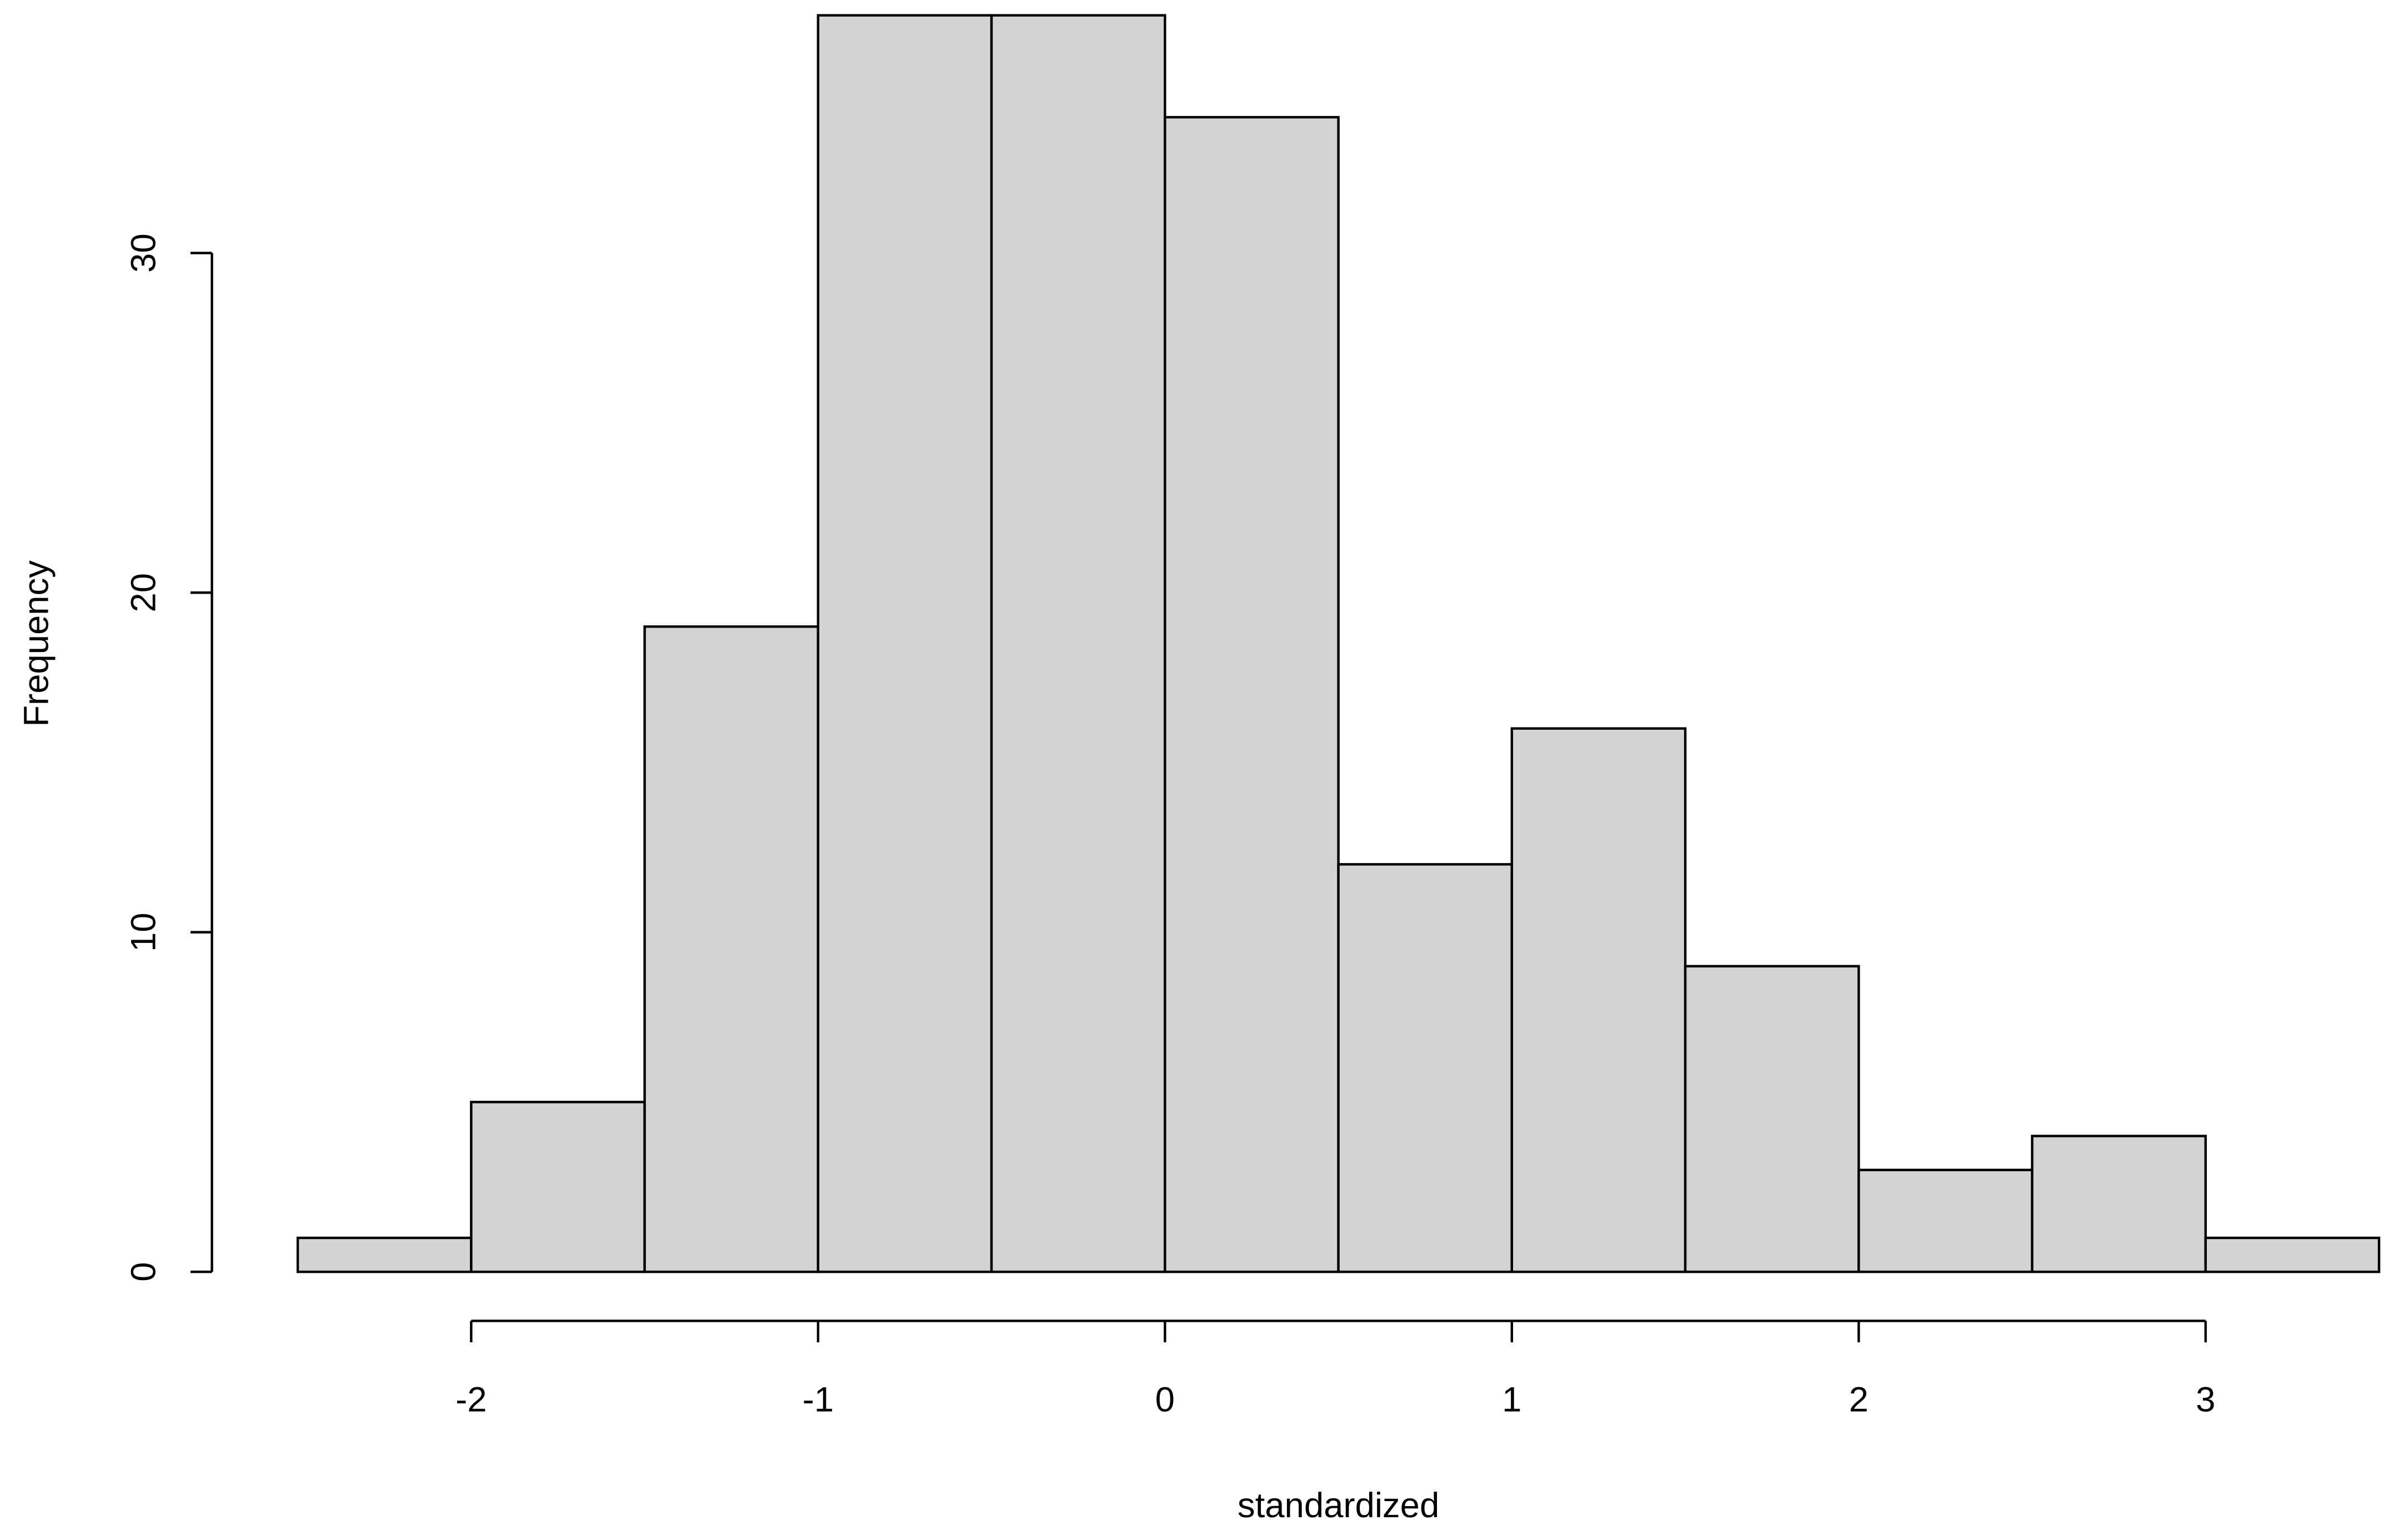 The width and height of the screenshot is (2404, 1540). I want to click on y-tick-label: 10, so click(143, 932).